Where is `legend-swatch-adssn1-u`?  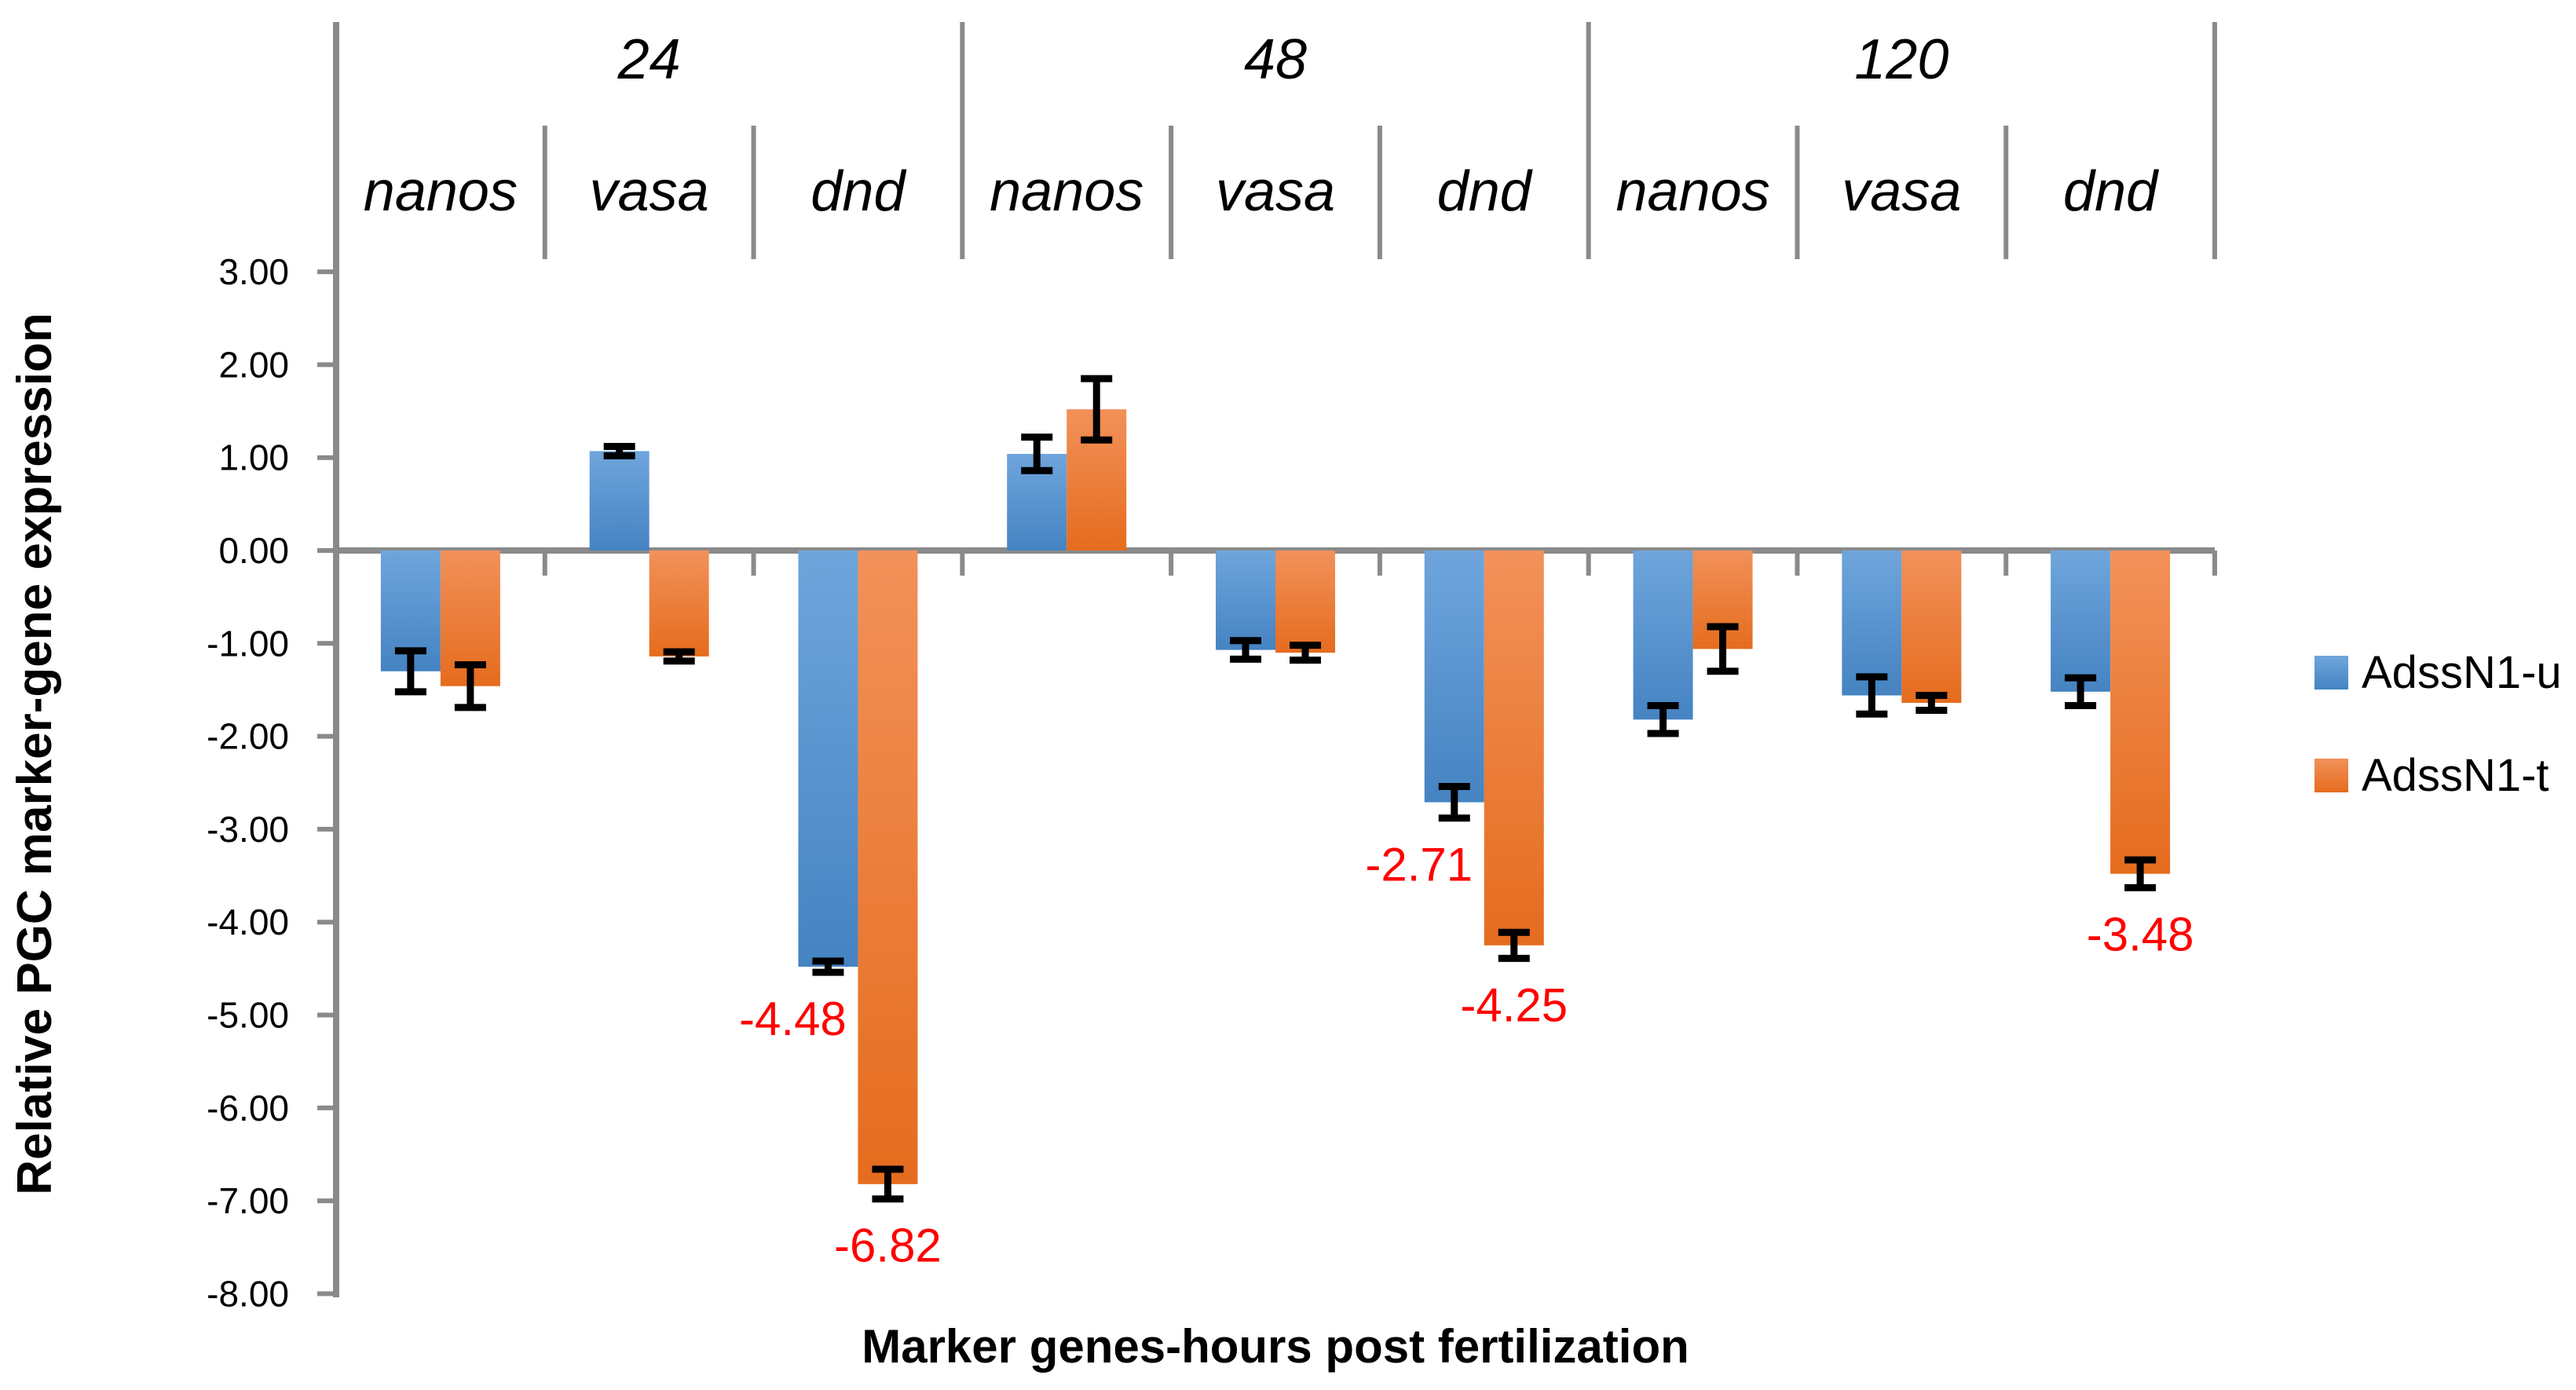
legend-swatch-adssn1-u is located at coordinates (2331, 673).